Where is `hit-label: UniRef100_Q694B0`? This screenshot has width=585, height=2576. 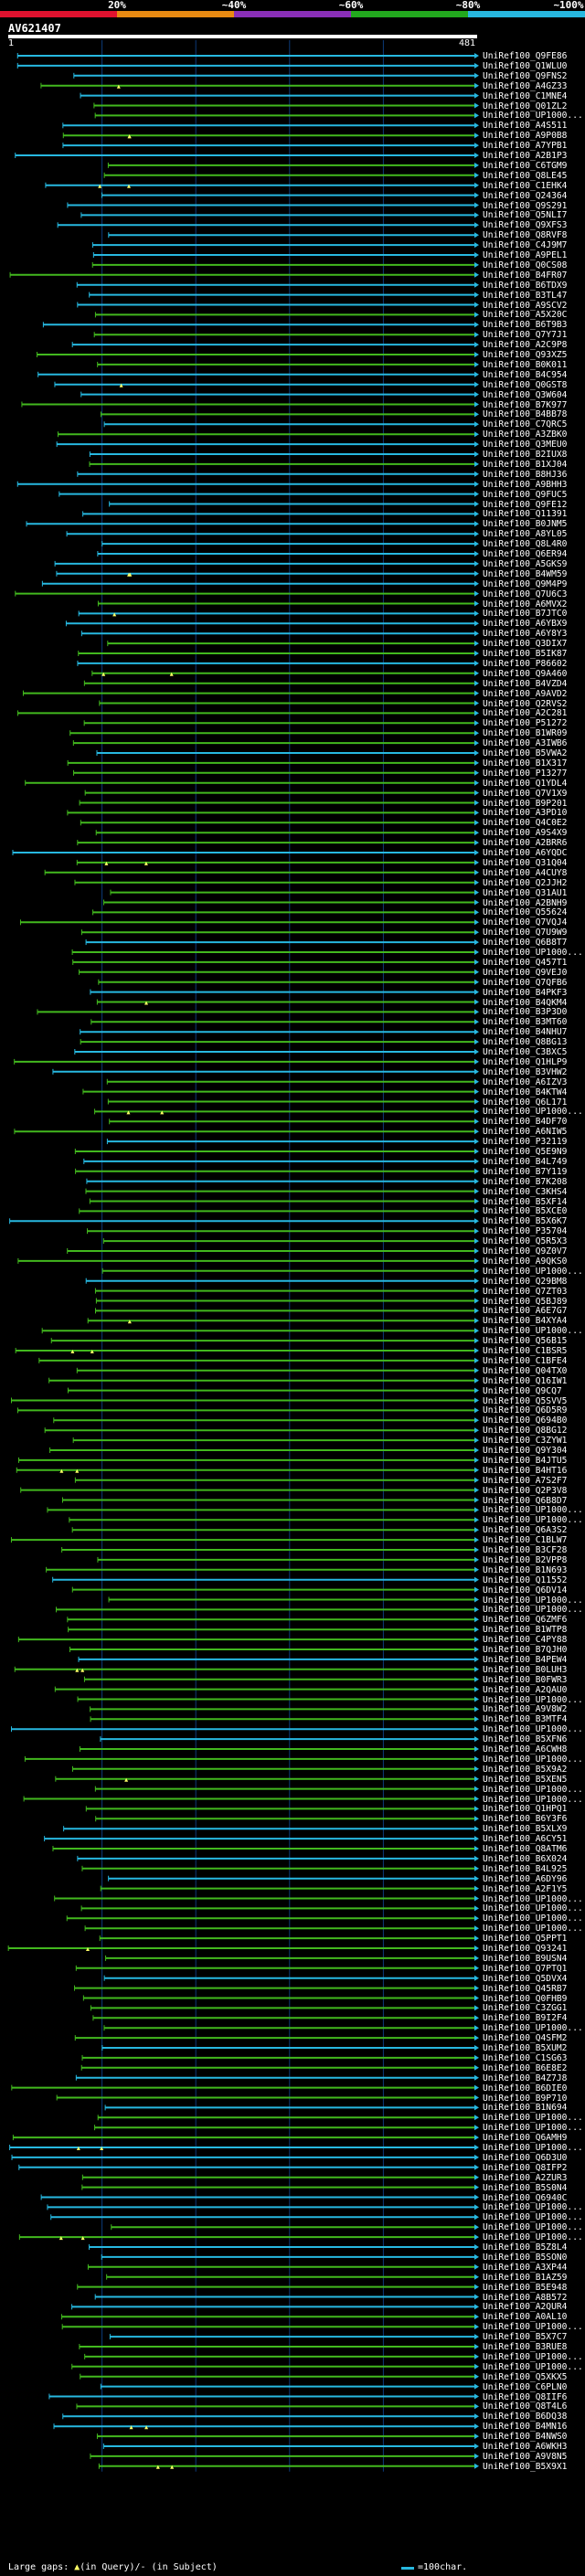
hit-label: UniRef100_Q694B0 is located at coordinates (525, 1420).